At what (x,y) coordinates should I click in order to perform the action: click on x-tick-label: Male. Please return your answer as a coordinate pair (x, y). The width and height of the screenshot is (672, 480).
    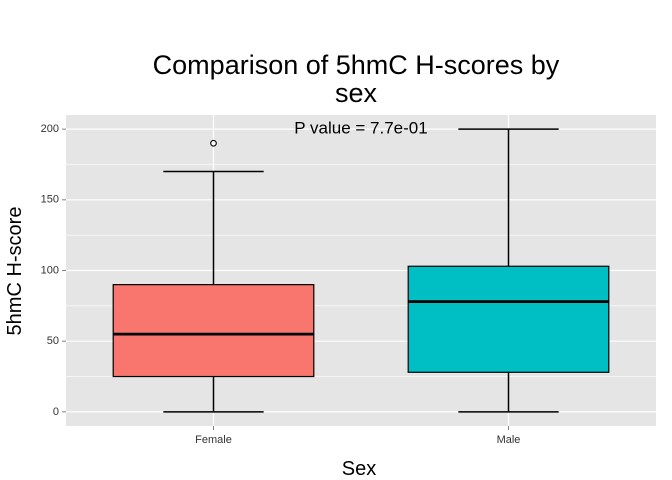
    Looking at the image, I should click on (509, 440).